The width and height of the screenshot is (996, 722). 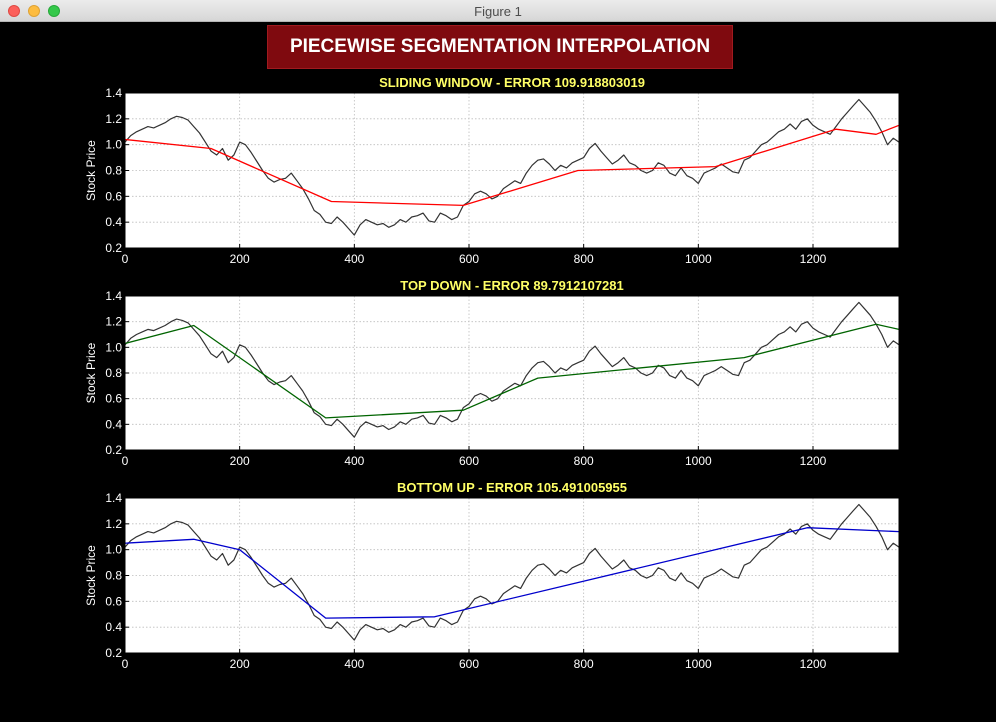 I want to click on minimize-window-button, so click(x=34, y=11).